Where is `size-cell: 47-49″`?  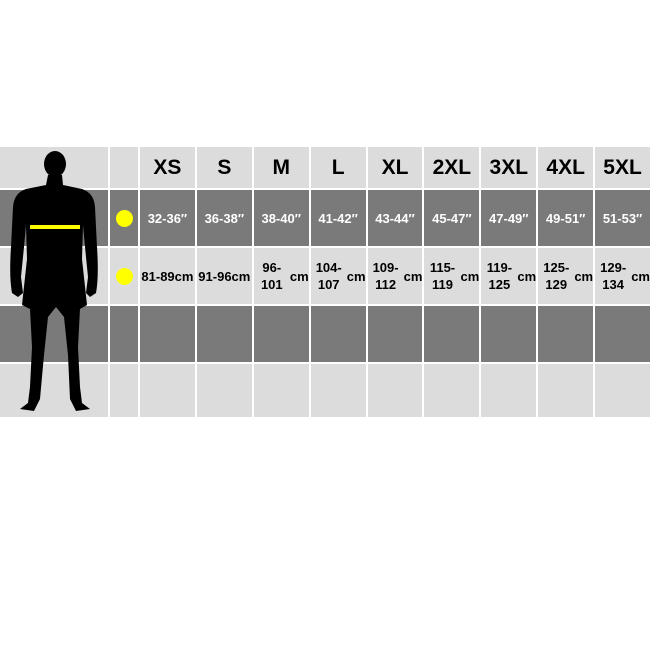 size-cell: 47-49″ is located at coordinates (509, 218).